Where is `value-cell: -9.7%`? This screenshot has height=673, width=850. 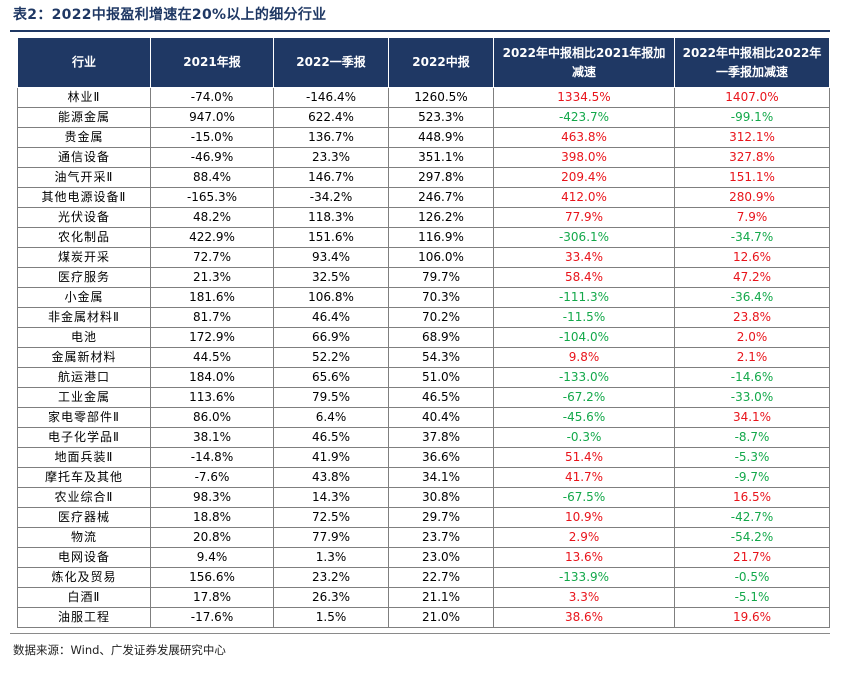 value-cell: -9.7% is located at coordinates (752, 477).